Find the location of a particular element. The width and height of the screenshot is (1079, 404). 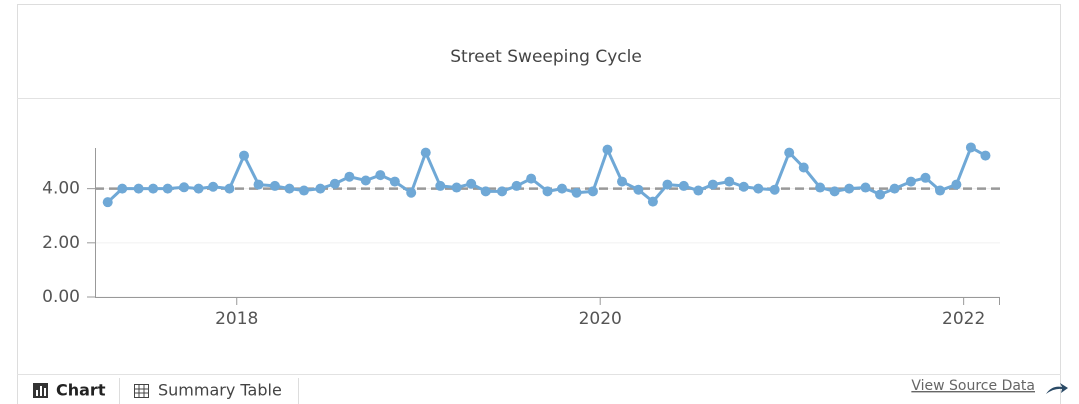

y-tick-label: 0.00 is located at coordinates (61, 297).